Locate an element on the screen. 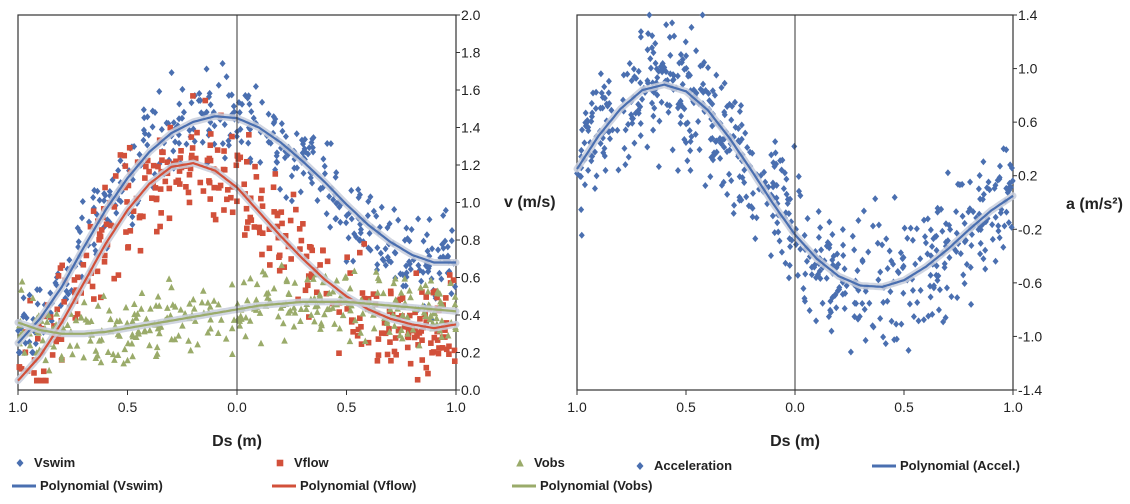 The image size is (1130, 504). y-tick-label: 0.2 is located at coordinates (1028, 176).